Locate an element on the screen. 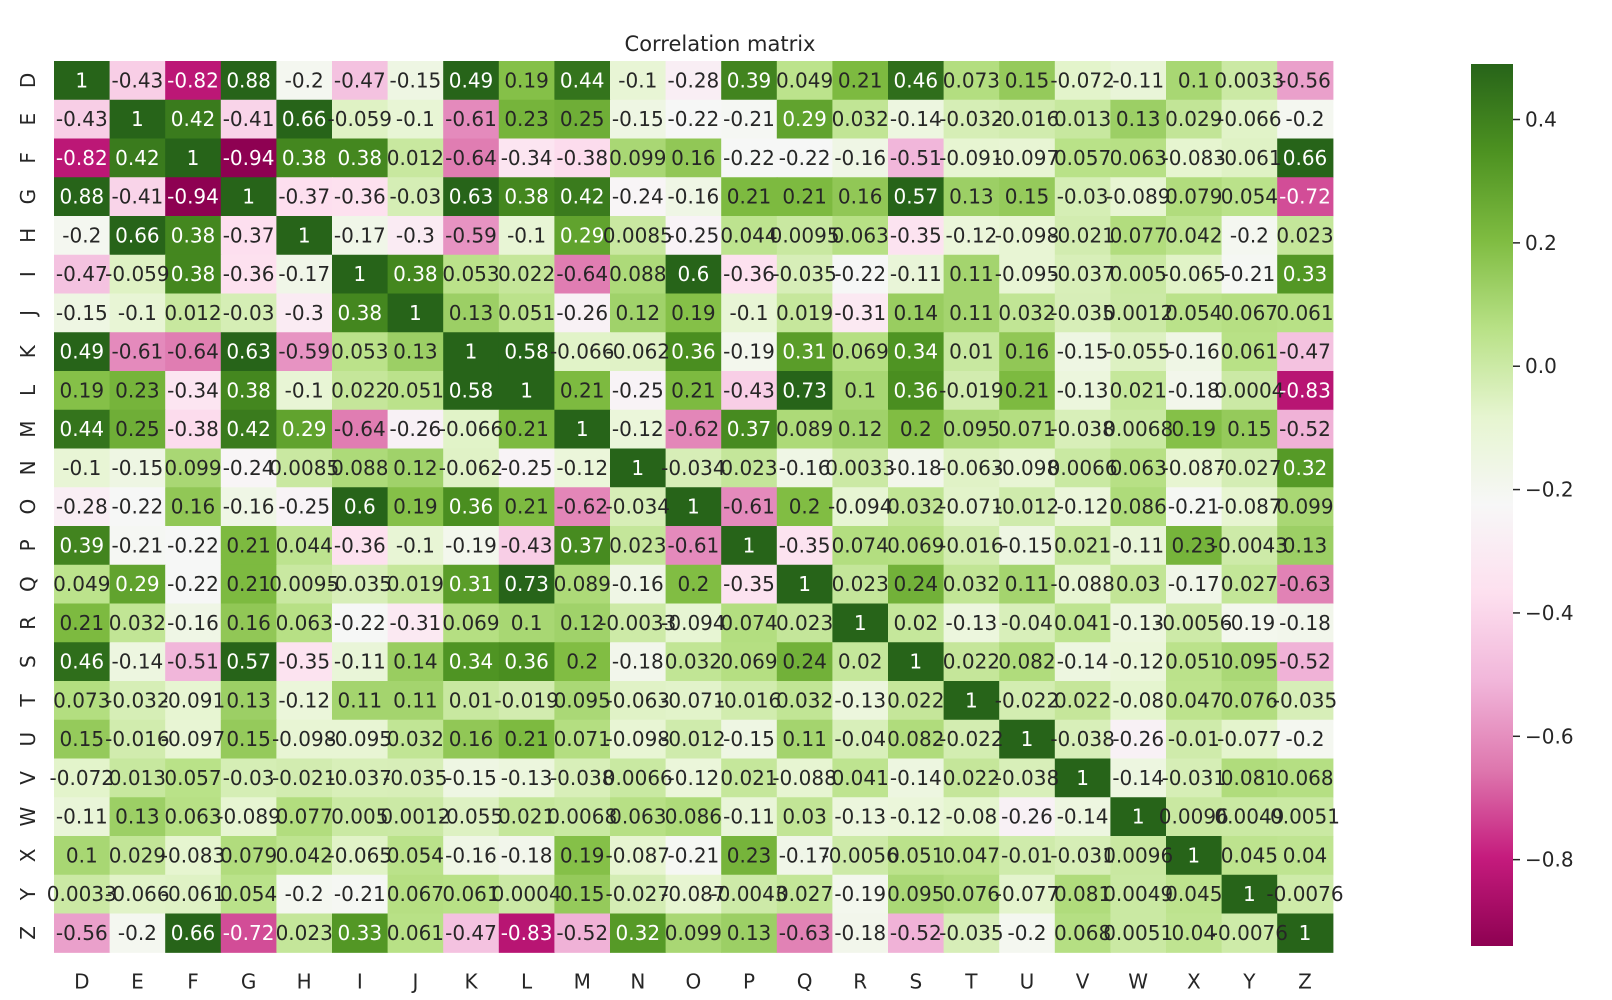  heatmap-cell-M-O is located at coordinates (693, 429).